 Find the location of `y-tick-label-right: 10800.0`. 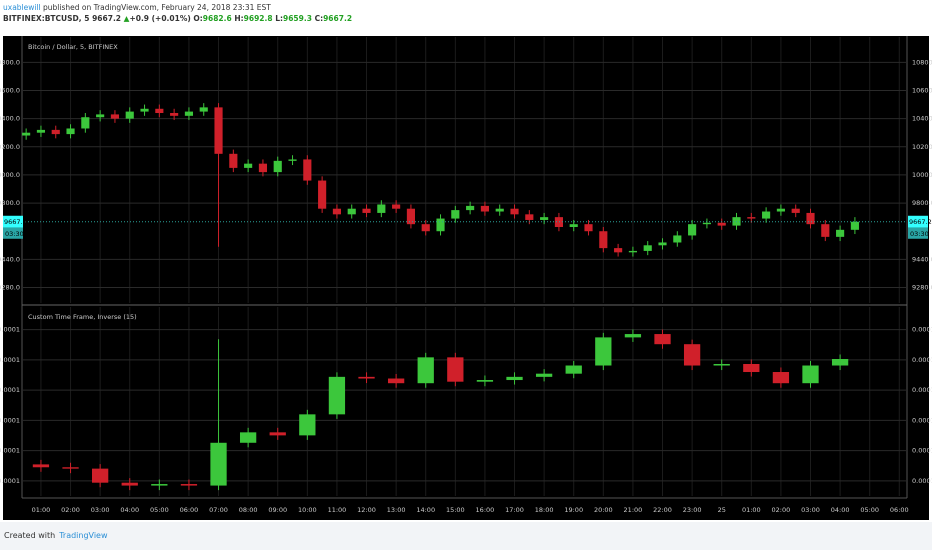

y-tick-label-right: 10800.0 is located at coordinates (922, 62).